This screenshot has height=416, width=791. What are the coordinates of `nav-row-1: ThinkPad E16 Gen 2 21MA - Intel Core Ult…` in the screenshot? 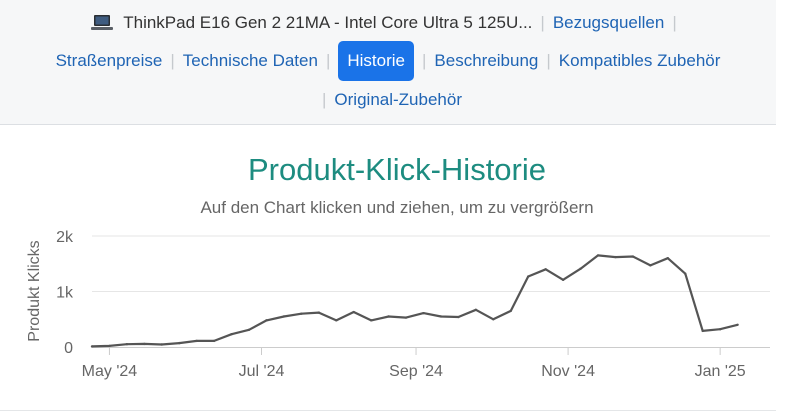 It's located at (388, 23).